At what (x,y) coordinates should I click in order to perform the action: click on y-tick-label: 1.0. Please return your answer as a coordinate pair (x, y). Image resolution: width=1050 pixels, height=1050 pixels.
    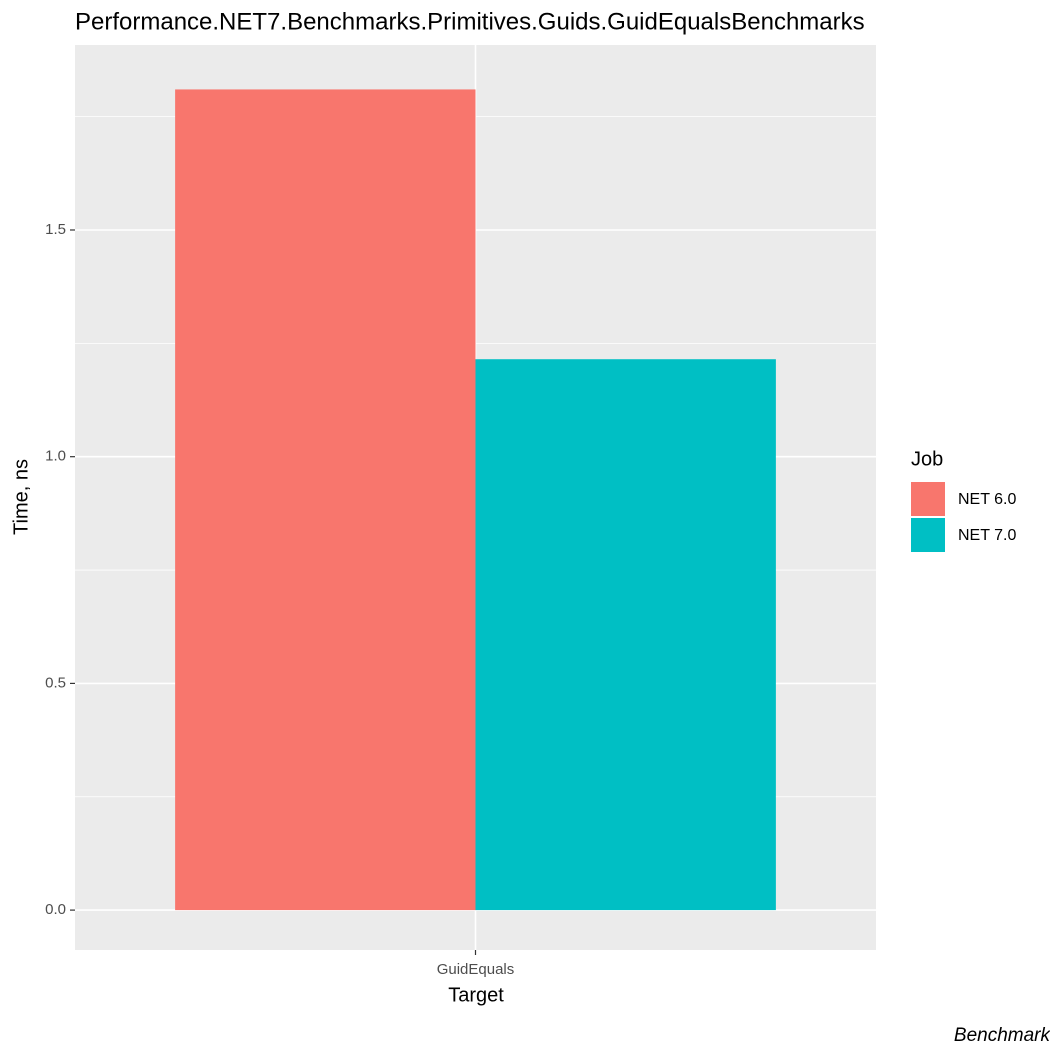
    Looking at the image, I should click on (55, 456).